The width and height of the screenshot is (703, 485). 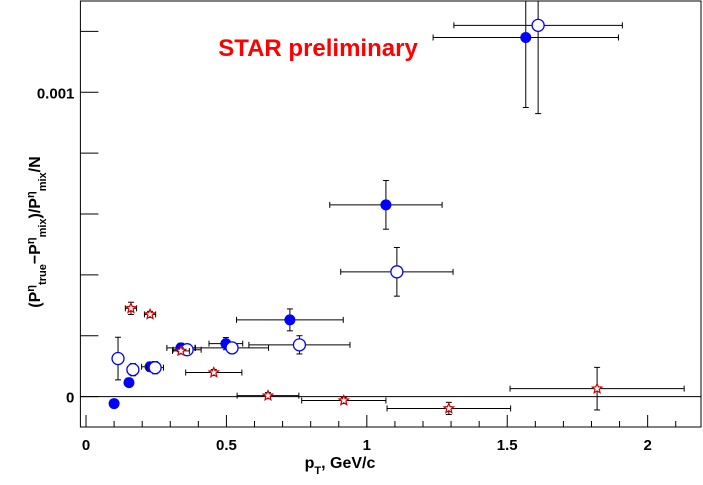 I want to click on y-axis-label-part: /N, so click(x=35, y=164).